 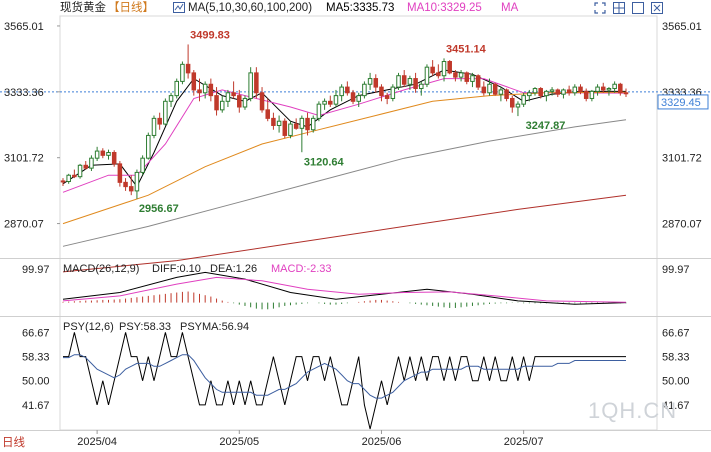 I want to click on square-icon, so click(x=638, y=10).